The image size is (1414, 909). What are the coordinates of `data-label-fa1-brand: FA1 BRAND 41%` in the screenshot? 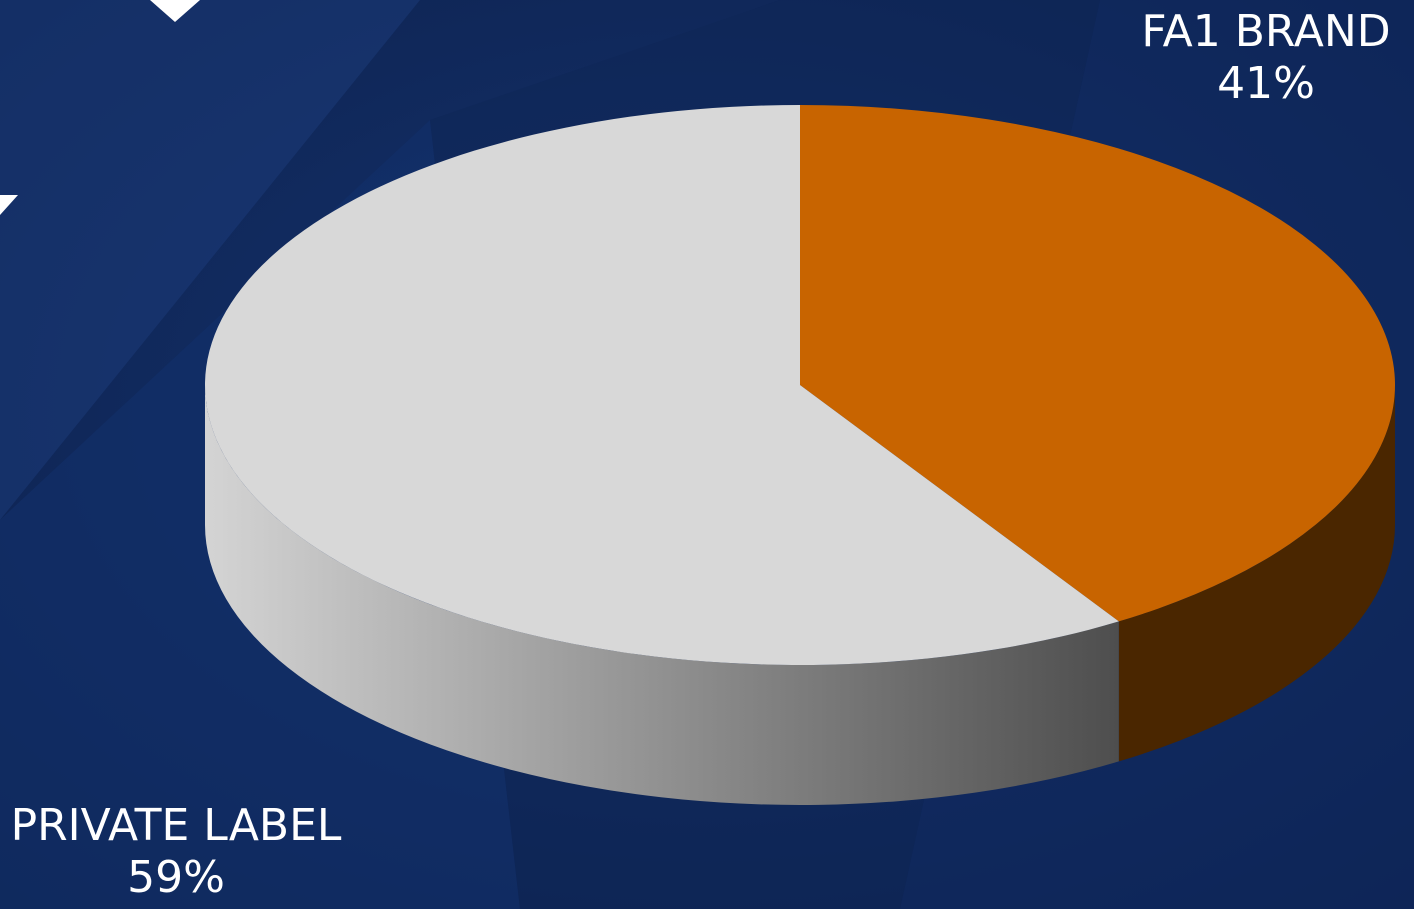 It's located at (1266, 58).